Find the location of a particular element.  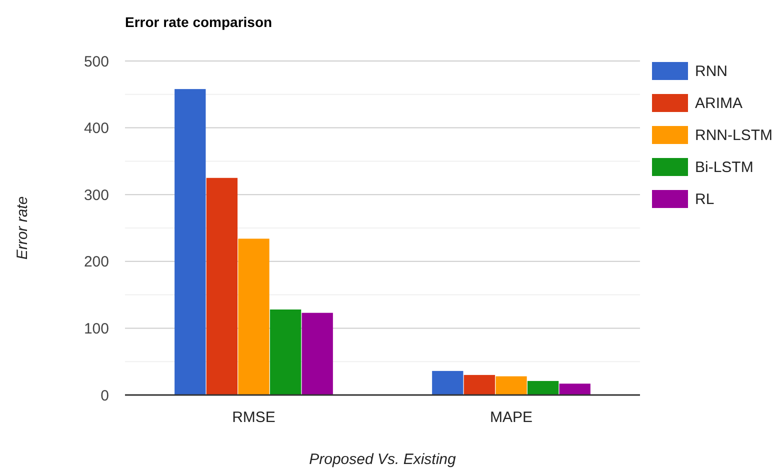

chart-title: Error rate comparison is located at coordinates (198, 22).